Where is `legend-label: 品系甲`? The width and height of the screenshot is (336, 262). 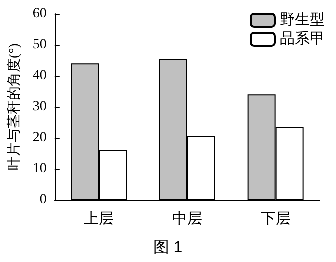 legend-label: 品系甲 is located at coordinates (302, 39).